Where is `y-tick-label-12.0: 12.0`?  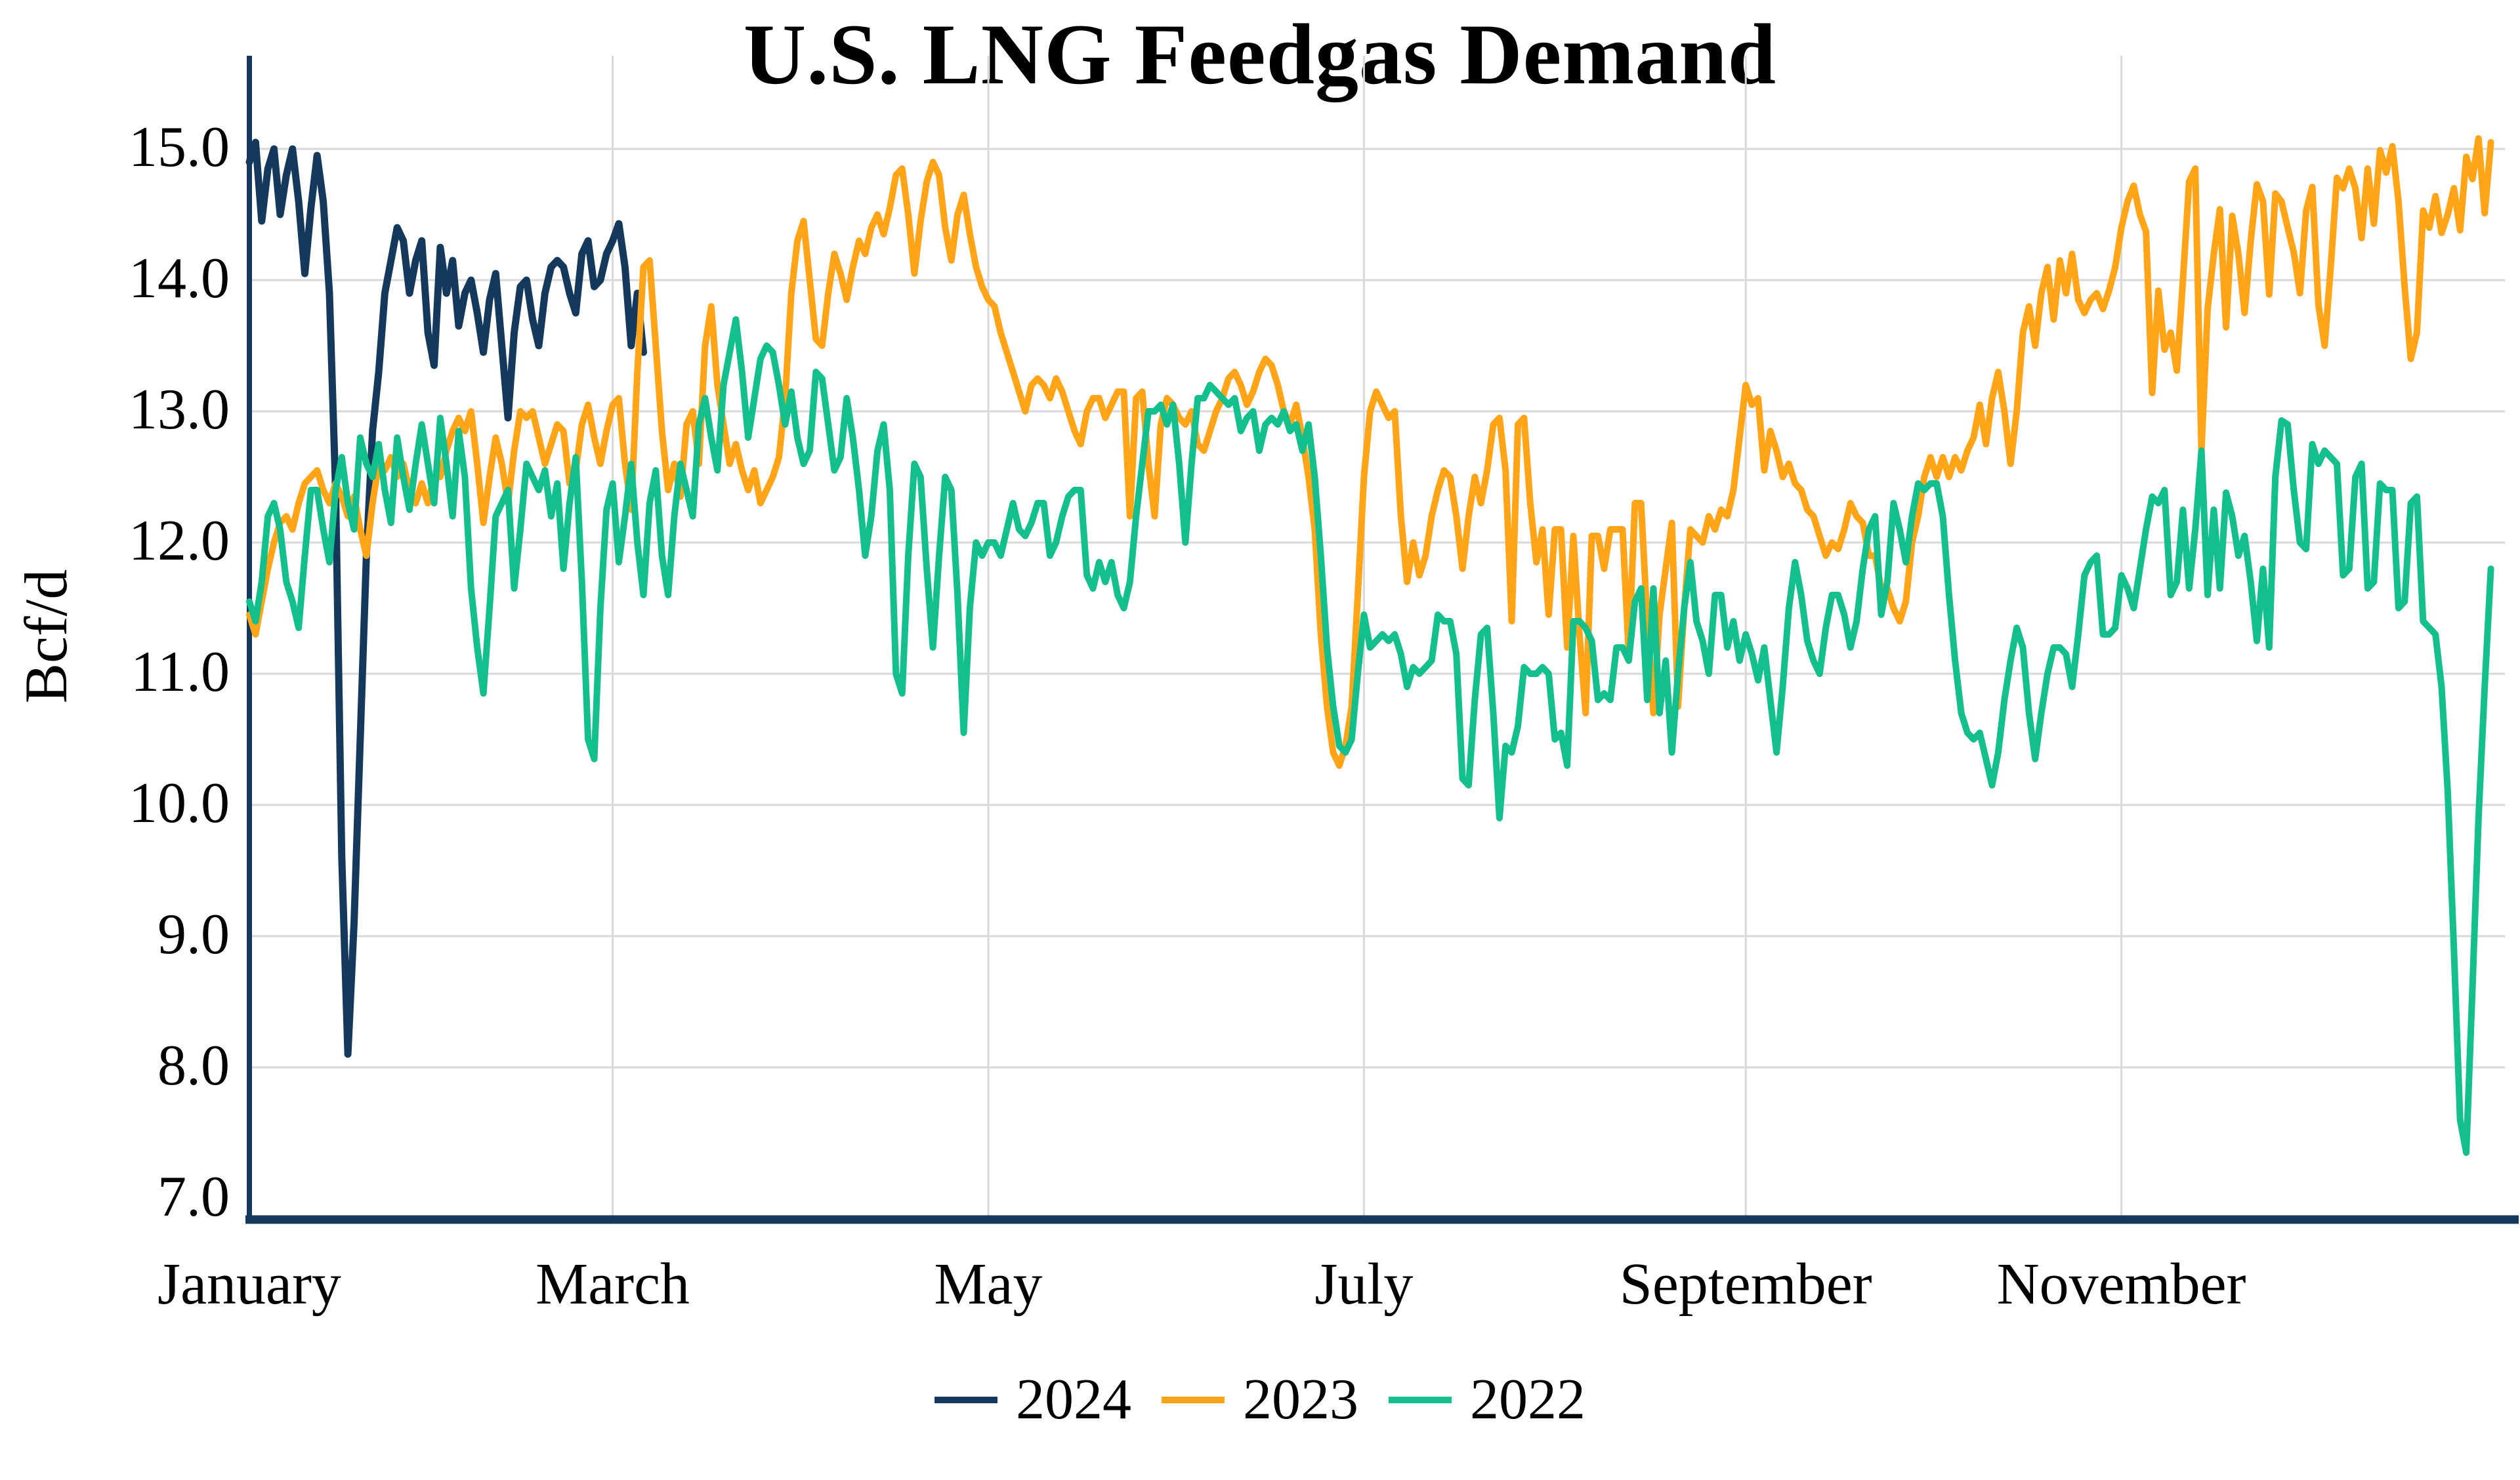
y-tick-label-12.0: 12.0 is located at coordinates (179, 541).